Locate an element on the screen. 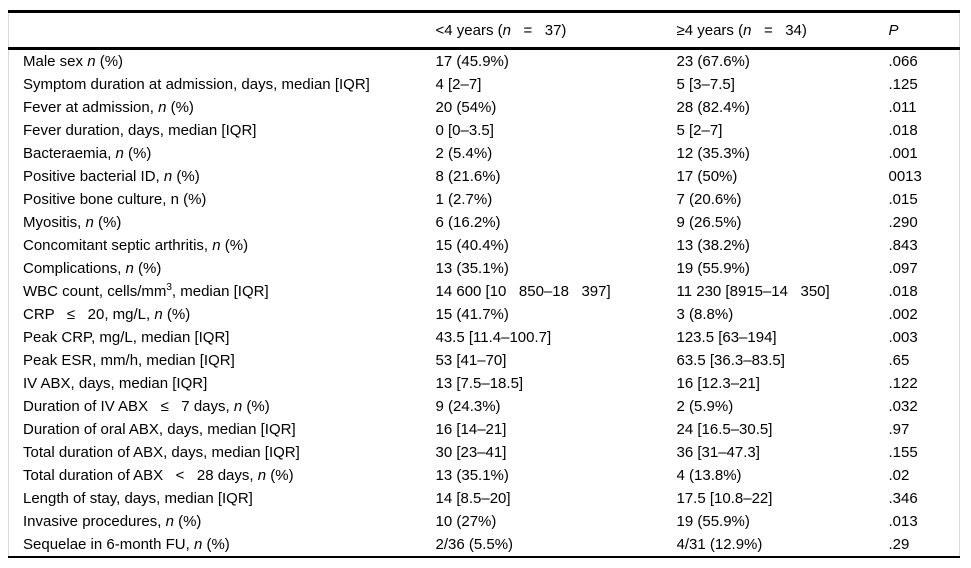 The width and height of the screenshot is (971, 568). row-label: Duration of IV ABX ≤ 7 days, n (%) is located at coordinates (146, 406).